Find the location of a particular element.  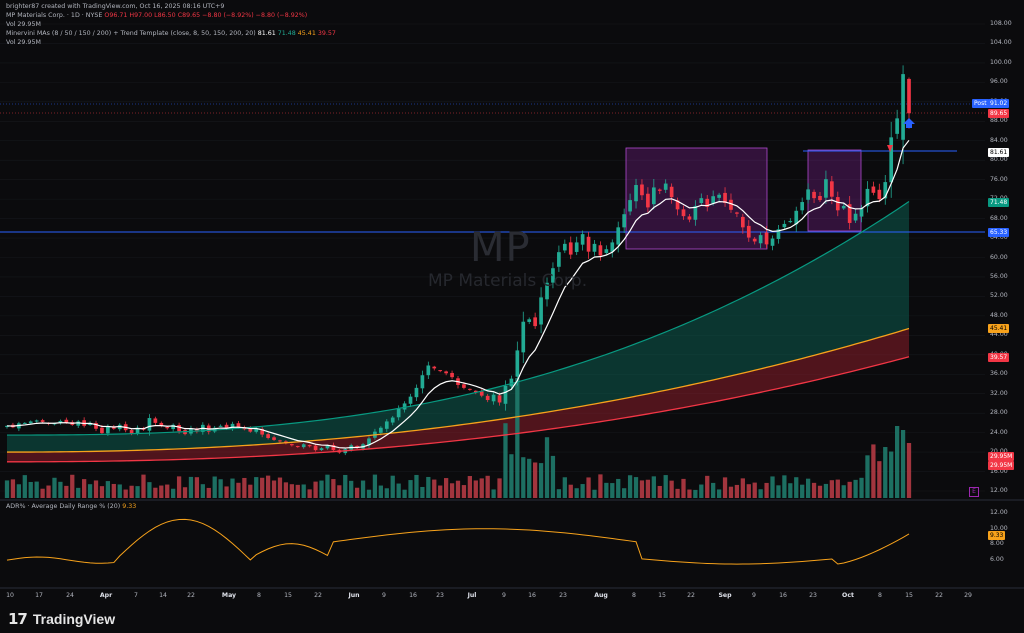

time-axis-tick: 7 is located at coordinates (136, 595).